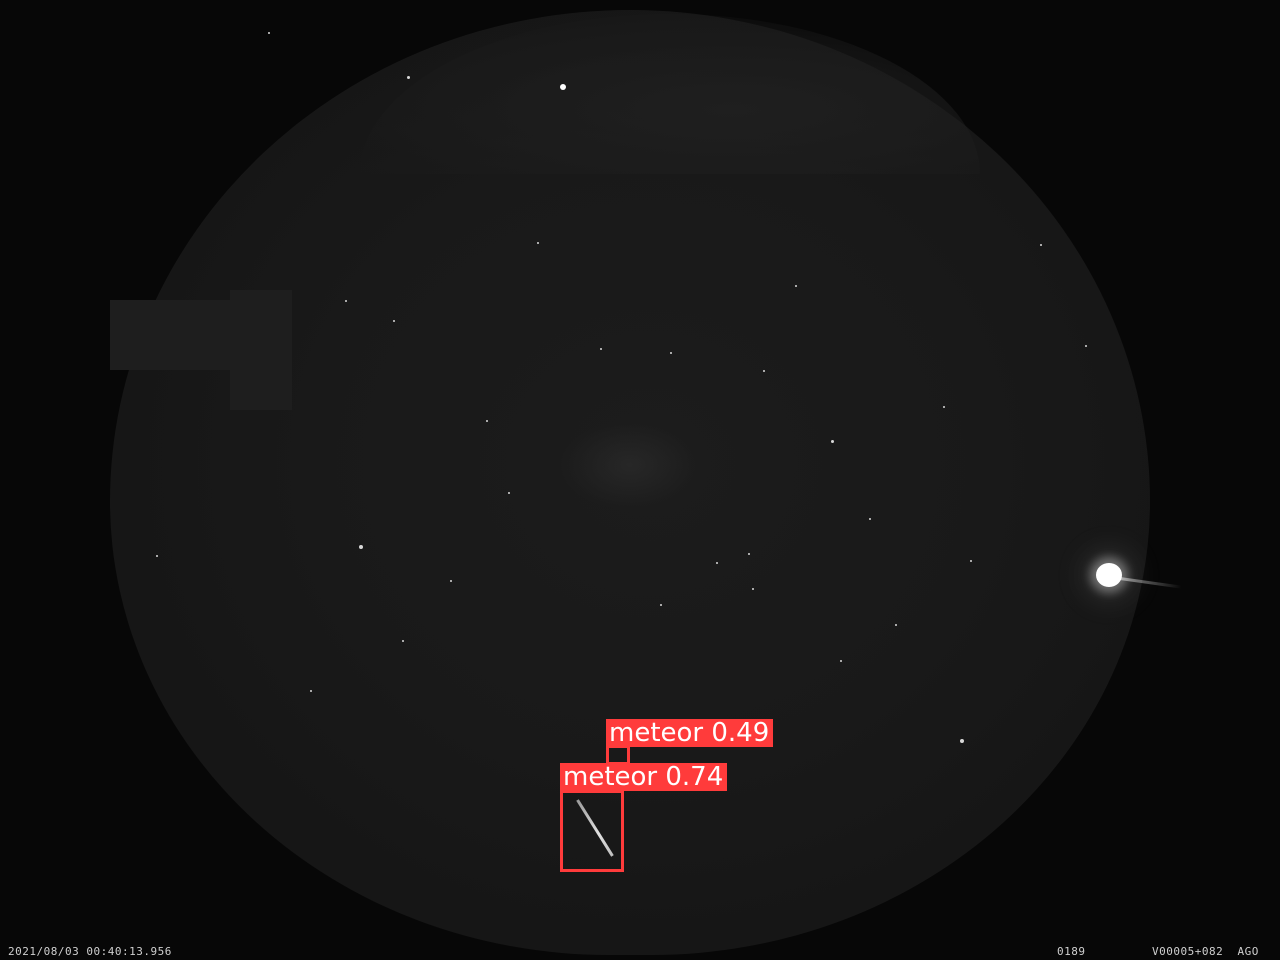  I want to click on timestamp-overlay: 2021/08/03 00:40:13.956, so click(90, 951).